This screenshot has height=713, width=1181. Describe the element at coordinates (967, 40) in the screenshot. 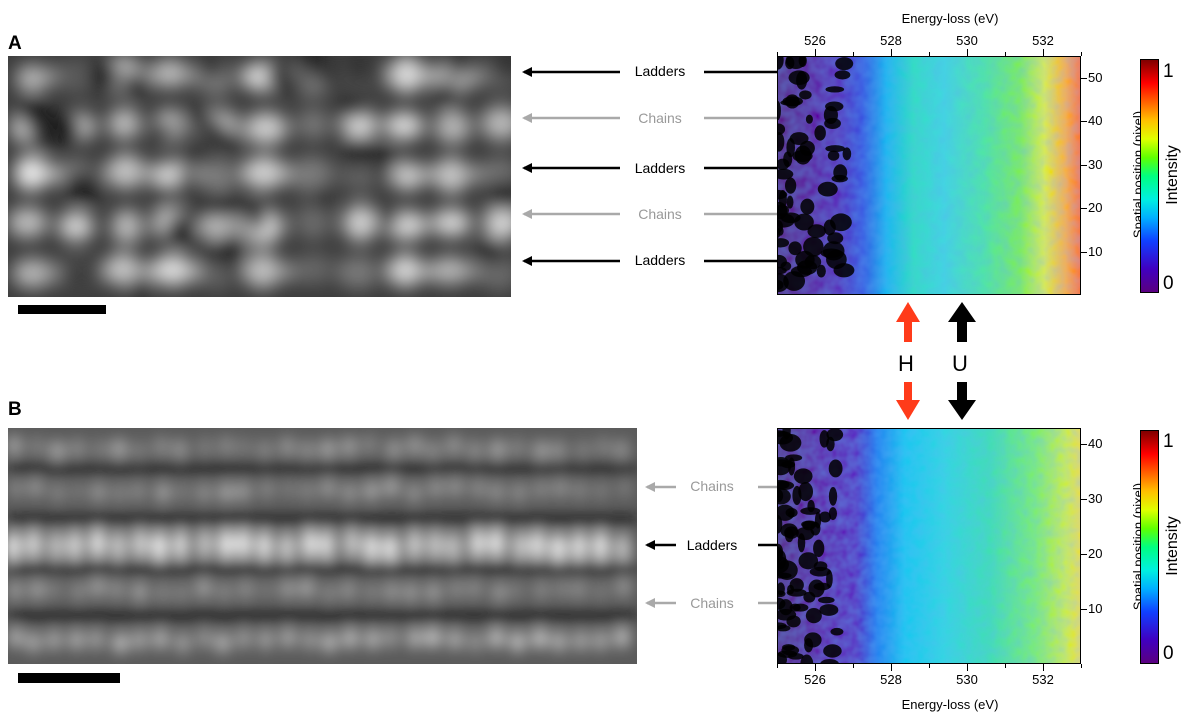

I see `x-tick-label-0-530: 530` at that location.